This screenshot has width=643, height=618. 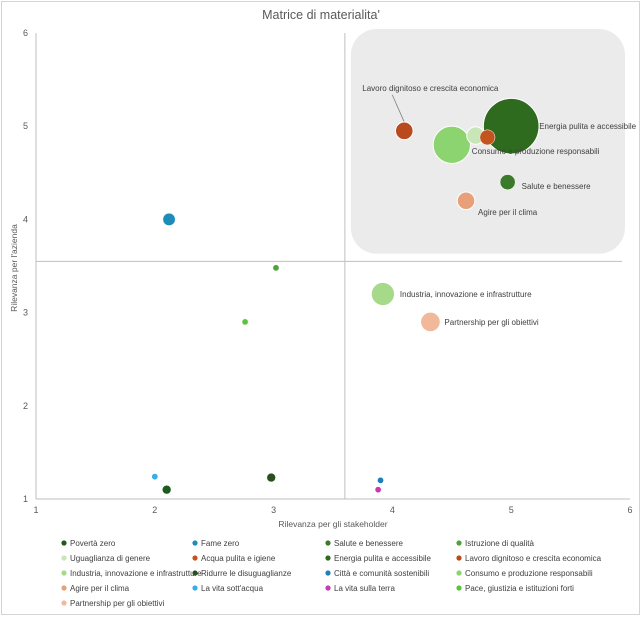 I want to click on legend-label: Consumo e produzione responsabili, so click(x=529, y=573).